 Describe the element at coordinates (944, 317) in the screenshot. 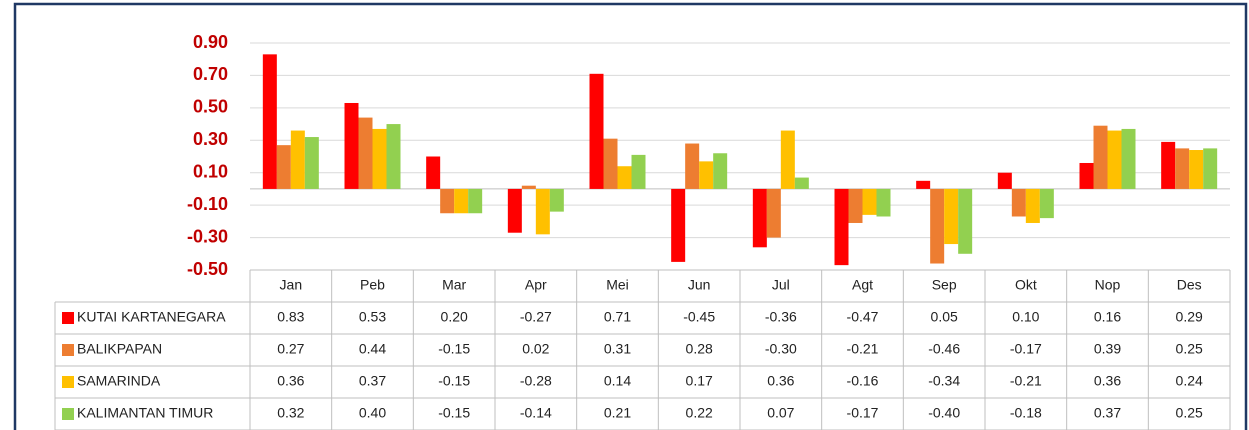

I see `table-cell: 0.05` at that location.